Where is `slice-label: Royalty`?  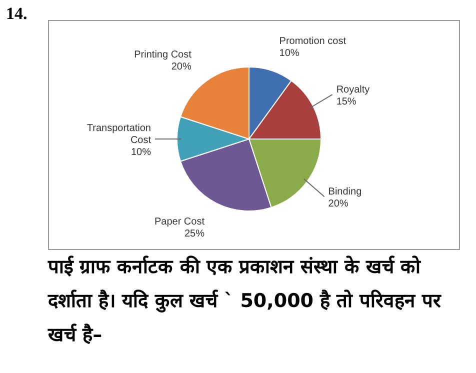
slice-label: Royalty is located at coordinates (353, 90).